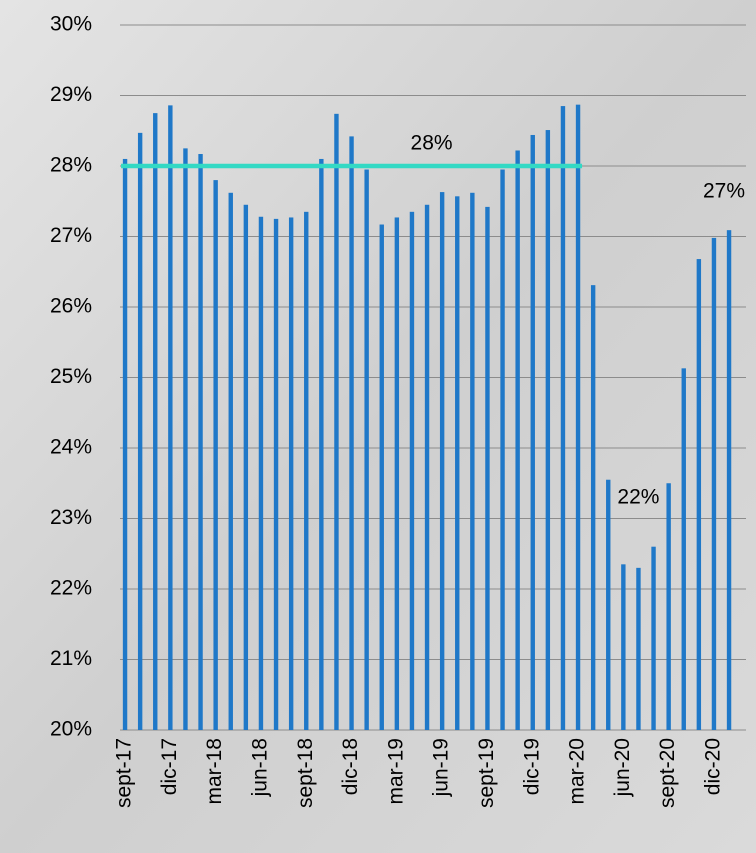 The width and height of the screenshot is (756, 853). What do you see at coordinates (531, 766) in the screenshot?
I see `x-tick-label: dic-19` at bounding box center [531, 766].